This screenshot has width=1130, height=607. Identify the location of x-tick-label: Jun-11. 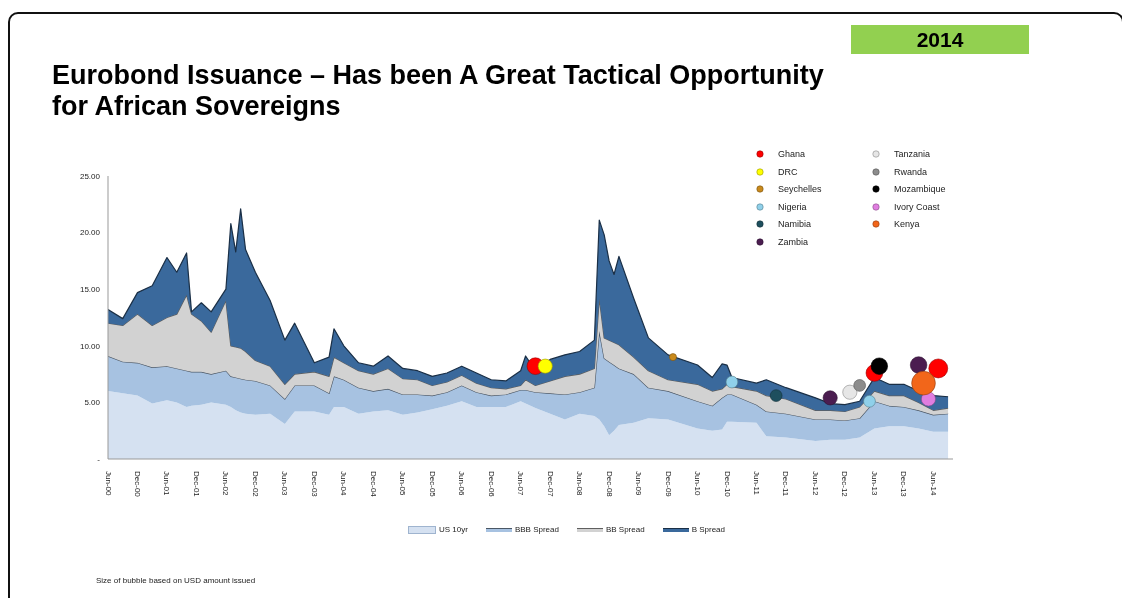
(756, 483).